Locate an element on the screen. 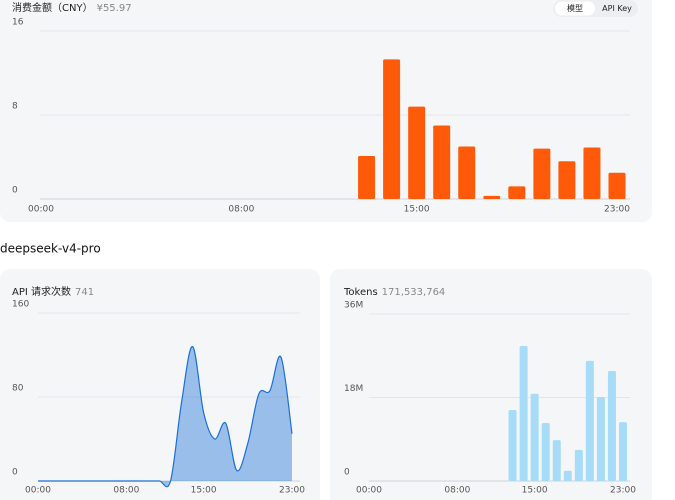 The width and height of the screenshot is (675, 500). toggle-active is located at coordinates (575, 8).